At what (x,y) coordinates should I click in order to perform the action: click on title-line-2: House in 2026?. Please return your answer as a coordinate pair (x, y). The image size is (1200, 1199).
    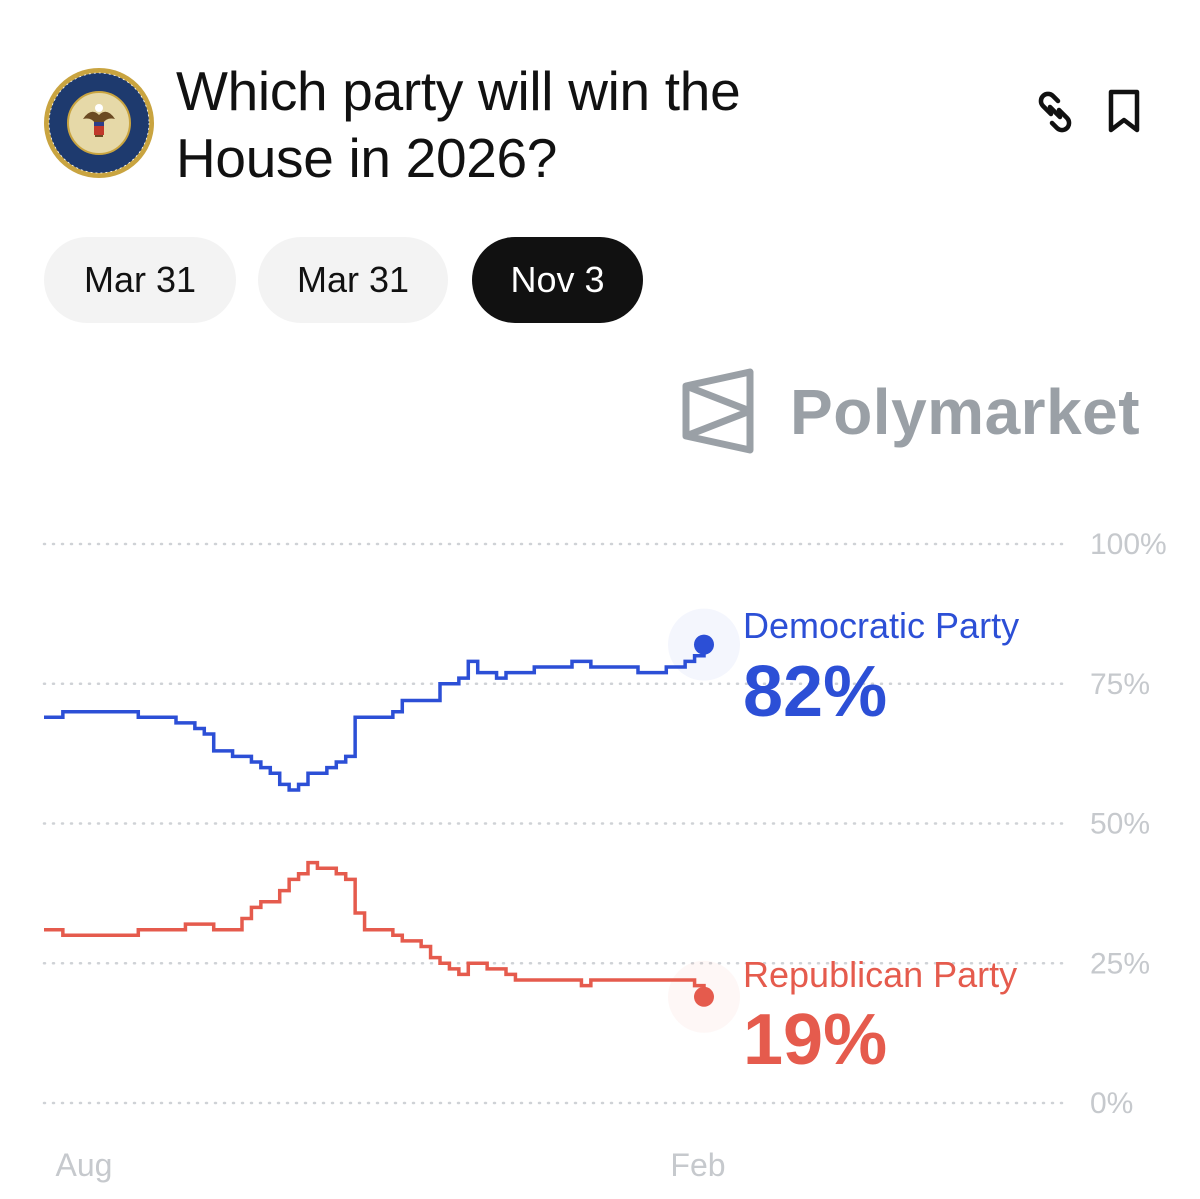
    Looking at the image, I should click on (367, 158).